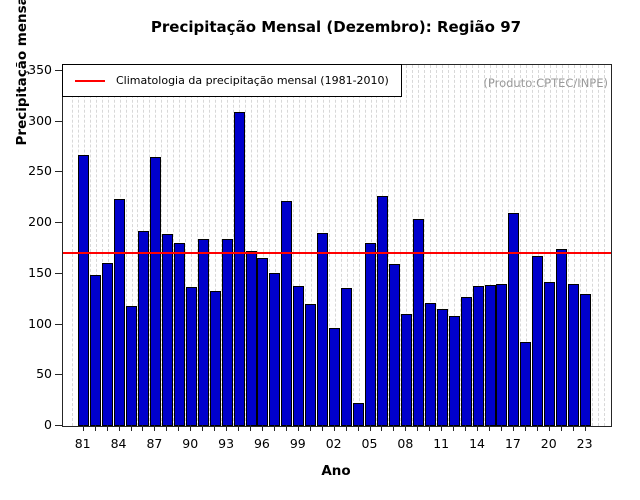 The image size is (640, 500). What do you see at coordinates (406, 428) in the screenshot?
I see `x-tick-2008` at bounding box center [406, 428].